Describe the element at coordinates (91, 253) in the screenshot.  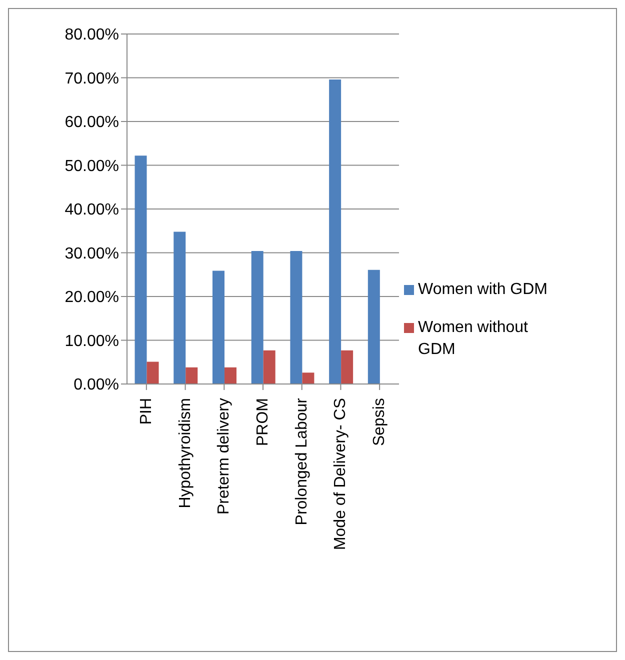
I see `y-tick-label: 30.00%` at that location.